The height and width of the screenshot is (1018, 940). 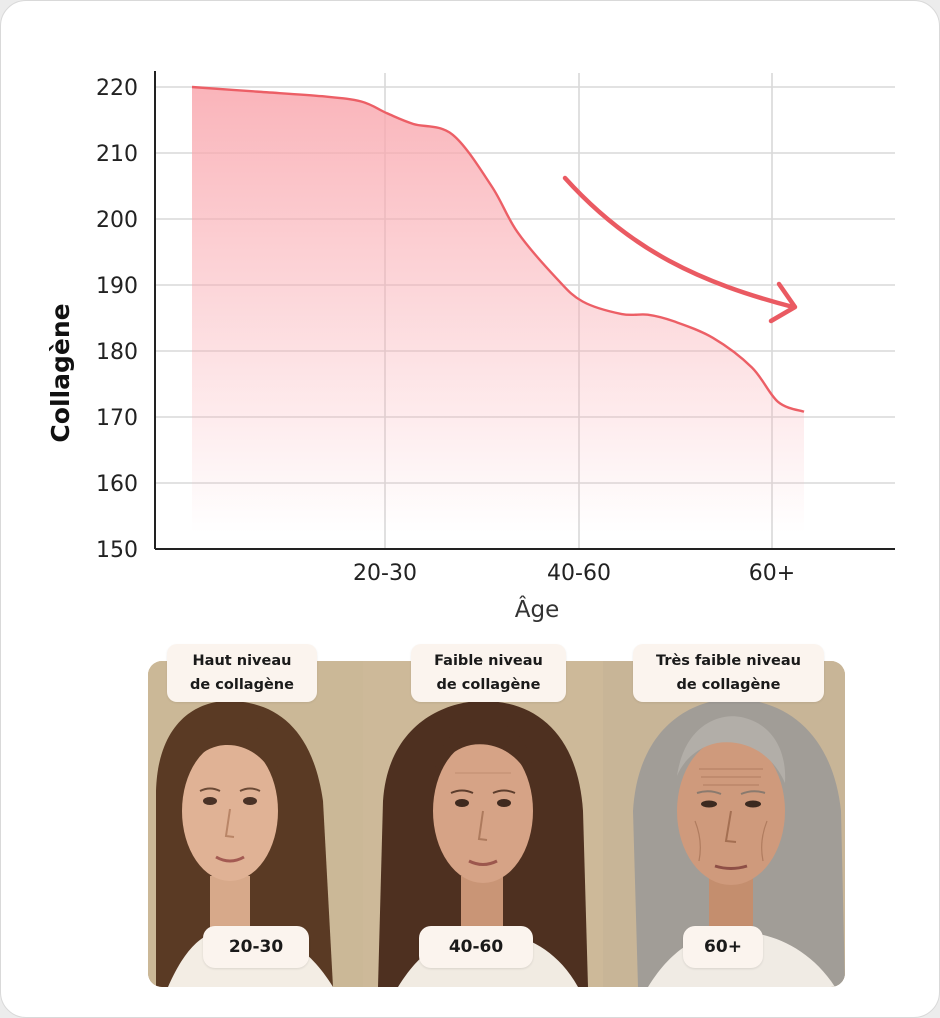 What do you see at coordinates (117, 319) in the screenshot?
I see `y-tick-labels: 150 160 170 180 190 200 210 220` at bounding box center [117, 319].